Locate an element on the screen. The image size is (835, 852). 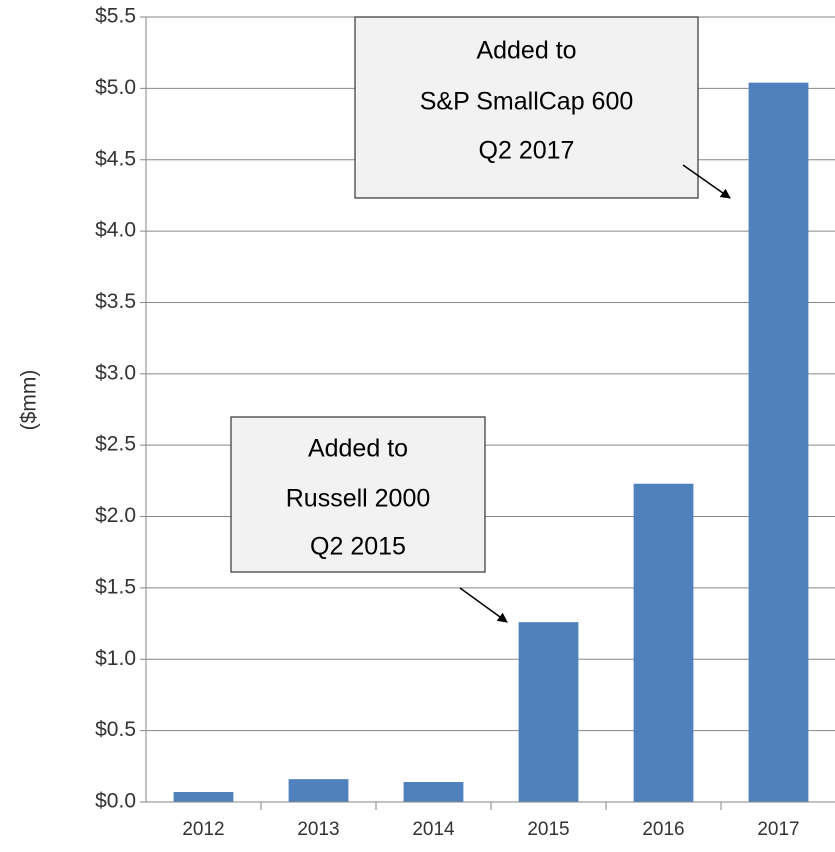
y-tick-label: $0.0 is located at coordinates (115, 801).